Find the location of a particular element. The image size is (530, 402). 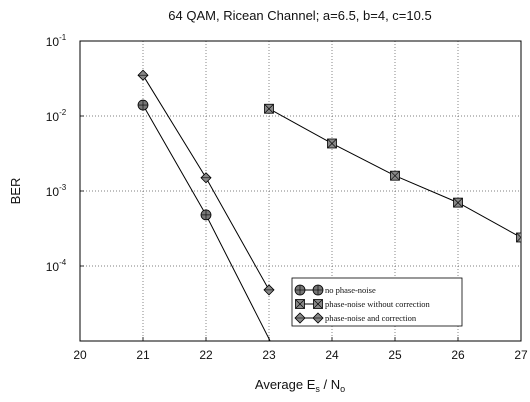

x-axis-label: Average Es / No is located at coordinates (300, 385).